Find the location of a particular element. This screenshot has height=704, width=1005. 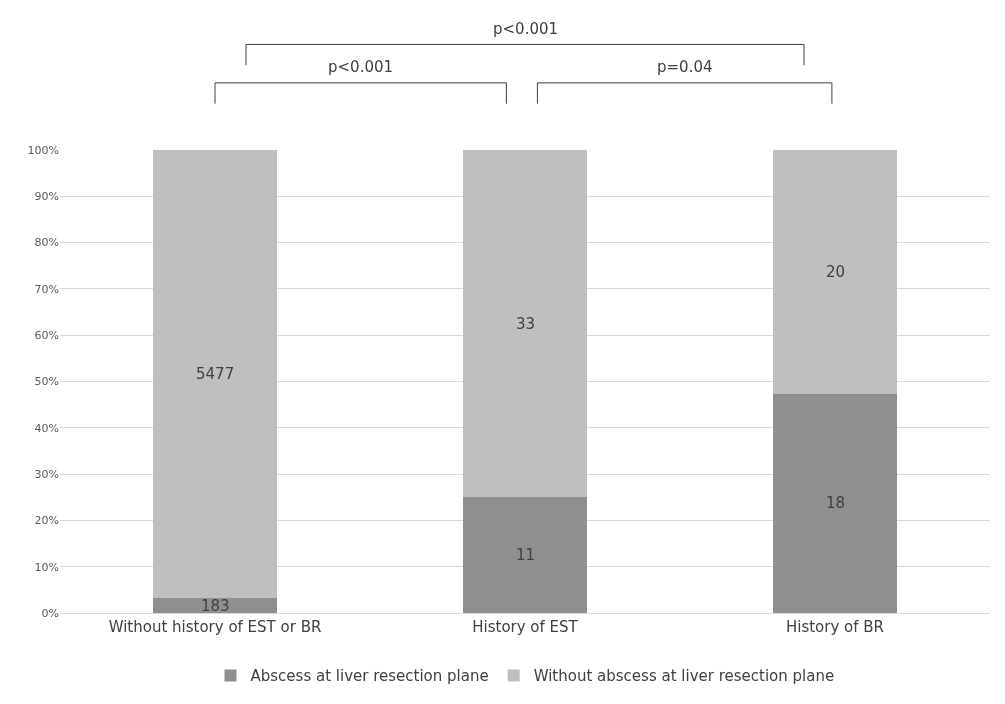

y-tick-label: 100% is located at coordinates (43, 150).